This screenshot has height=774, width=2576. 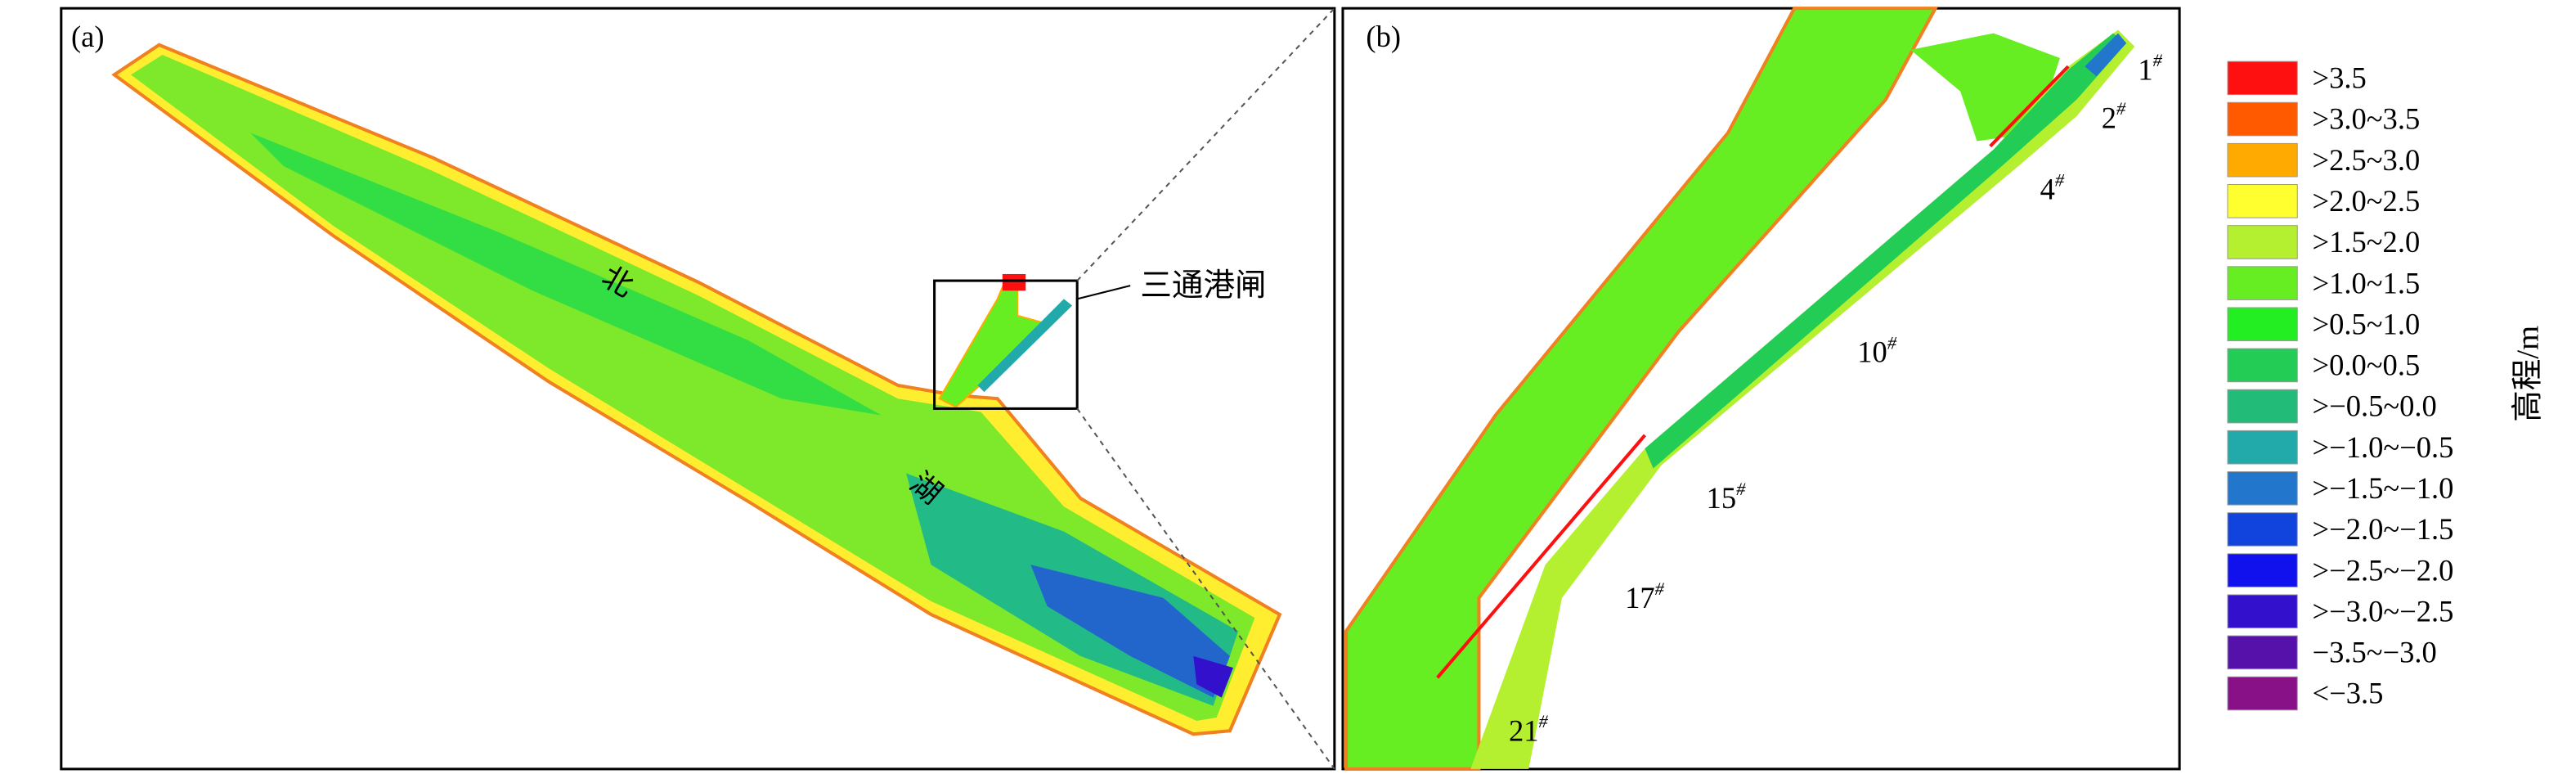 What do you see at coordinates (2375, 406) in the screenshot?
I see `legend-label: >−0.5~0.0` at bounding box center [2375, 406].